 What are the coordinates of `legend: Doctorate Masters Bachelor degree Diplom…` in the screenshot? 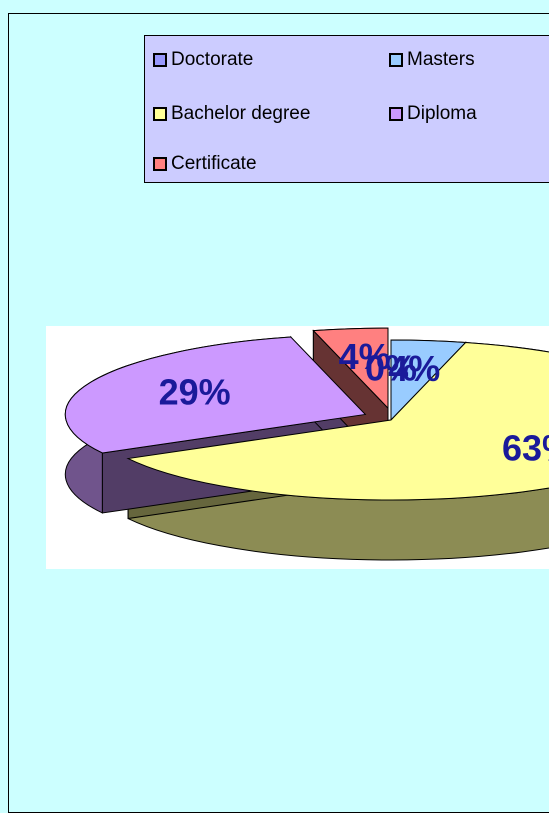 It's located at (346, 109).